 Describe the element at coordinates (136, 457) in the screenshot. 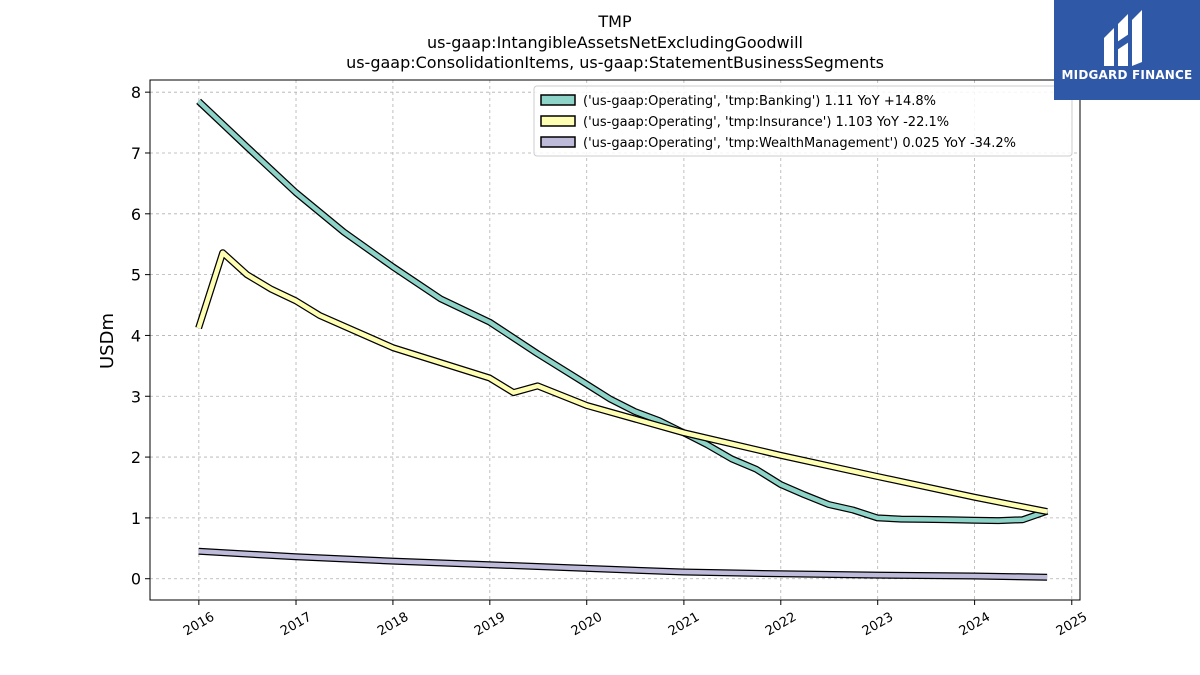

I see `y-tick-label: 2` at that location.